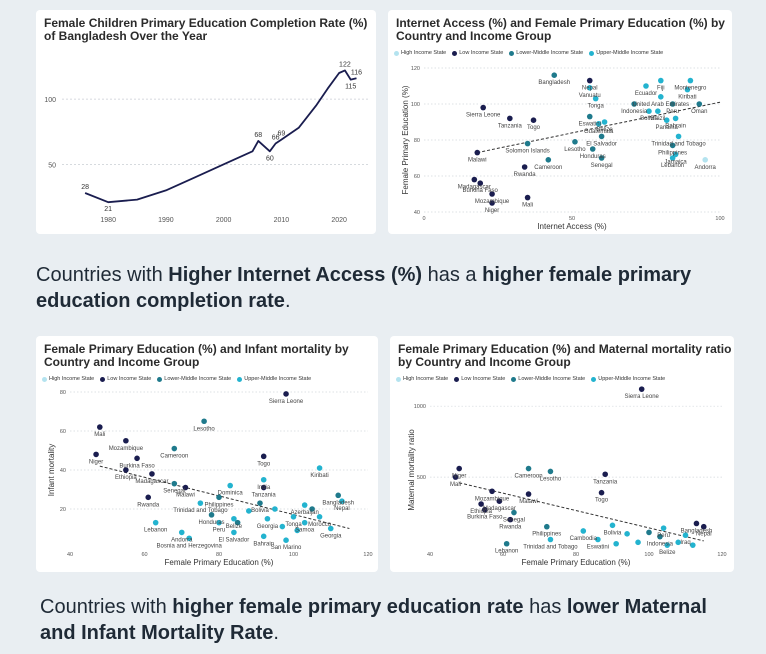  What do you see at coordinates (510, 126) in the screenshot?
I see `point-label: Tanzania` at bounding box center [510, 126].